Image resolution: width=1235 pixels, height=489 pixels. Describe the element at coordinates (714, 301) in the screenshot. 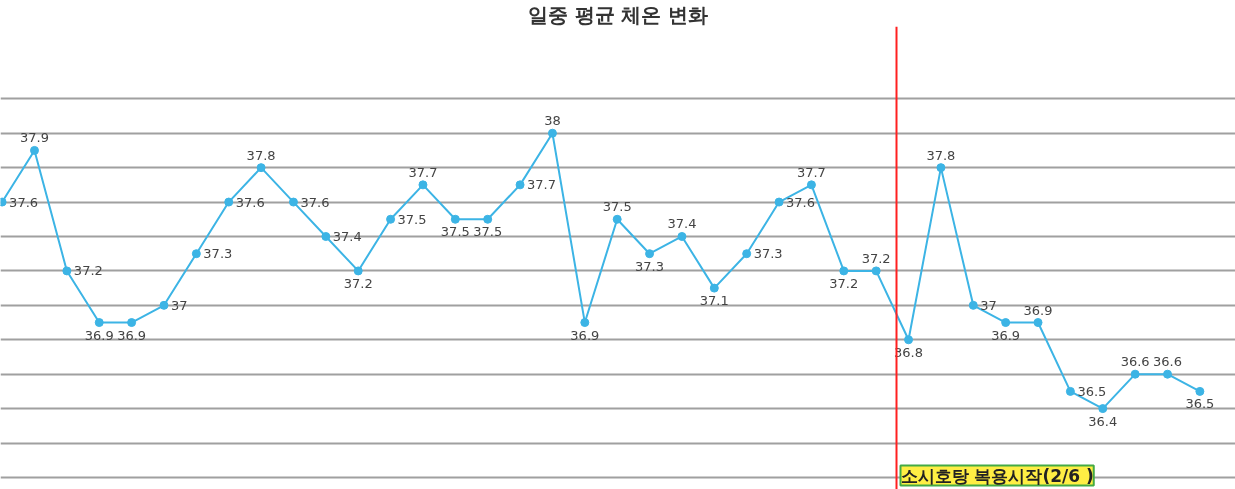

I see `data-label: 37.1` at that location.